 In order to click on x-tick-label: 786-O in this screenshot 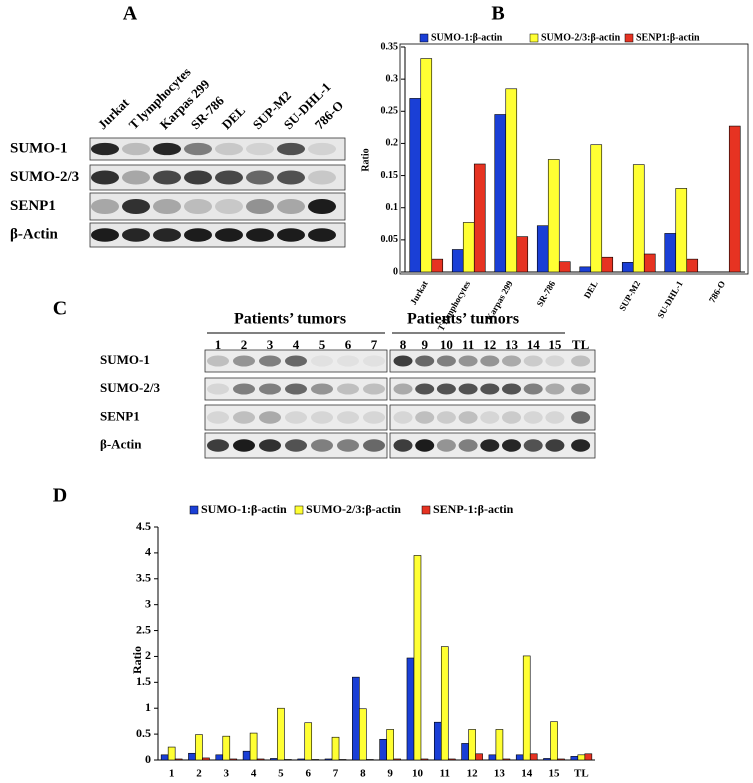, I will do `click(717, 291)`.